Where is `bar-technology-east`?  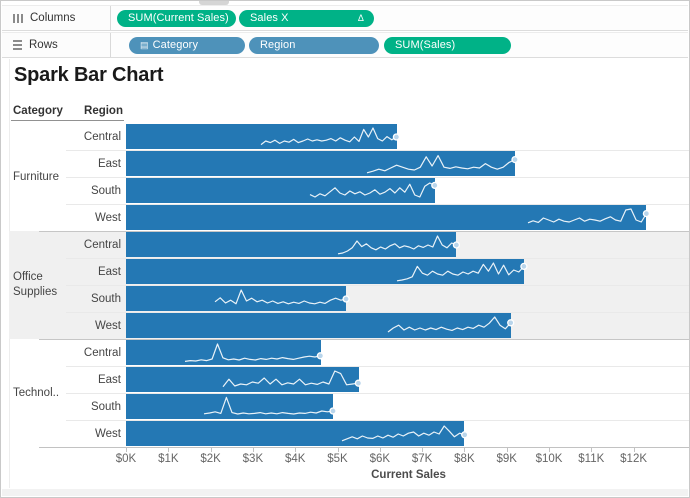 bar-technology-east is located at coordinates (242, 379).